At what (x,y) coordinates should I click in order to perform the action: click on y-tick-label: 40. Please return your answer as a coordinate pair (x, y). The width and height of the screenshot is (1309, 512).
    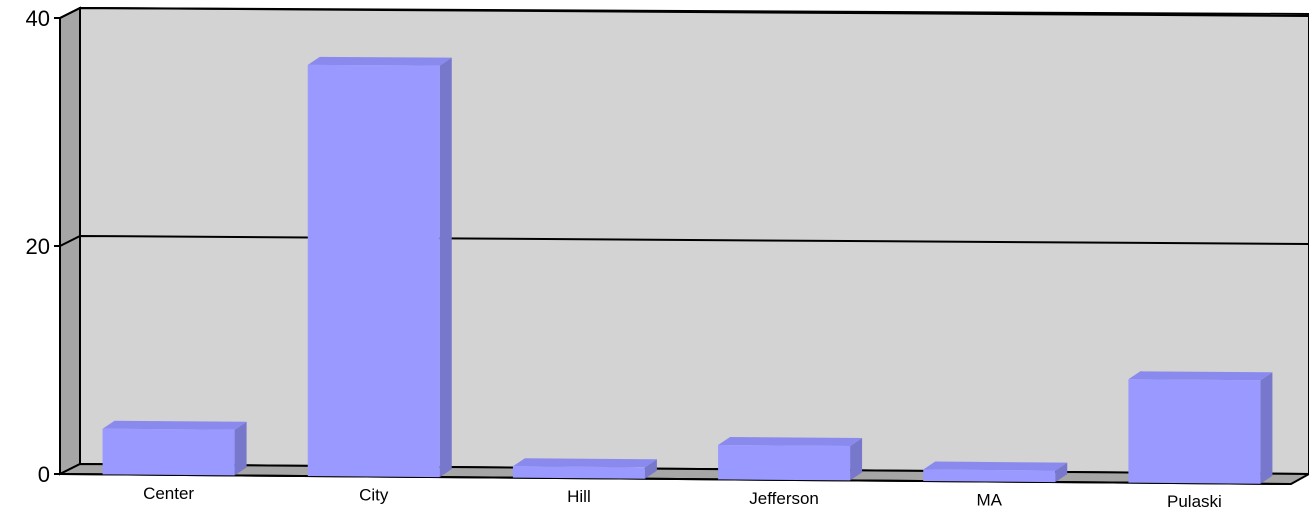
    Looking at the image, I should click on (38, 18).